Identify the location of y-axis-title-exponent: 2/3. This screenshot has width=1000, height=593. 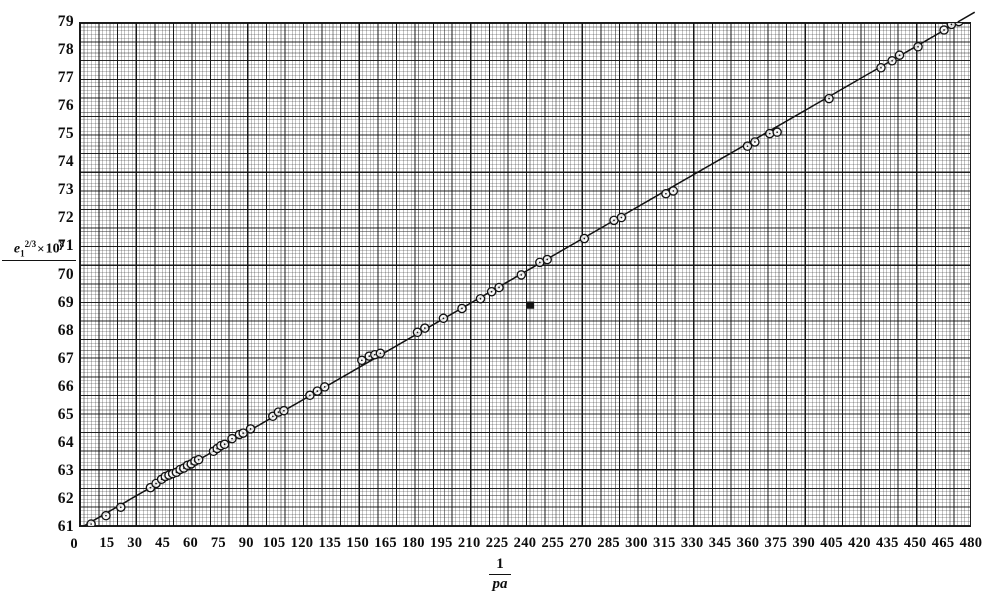
(30, 244).